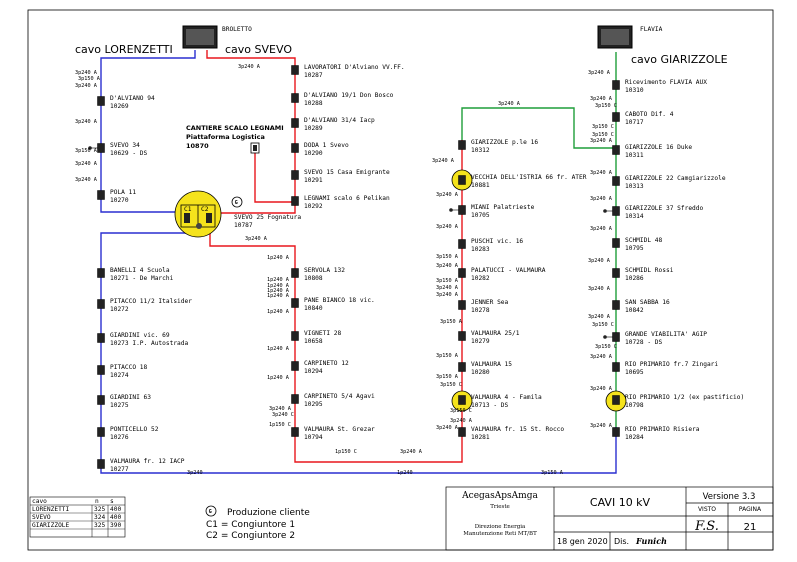 The height and width of the screenshot is (562, 797). I want to click on station-red_upper-0: LAVORATORI D'Alviano VV.FF.10287, so click(348, 71).